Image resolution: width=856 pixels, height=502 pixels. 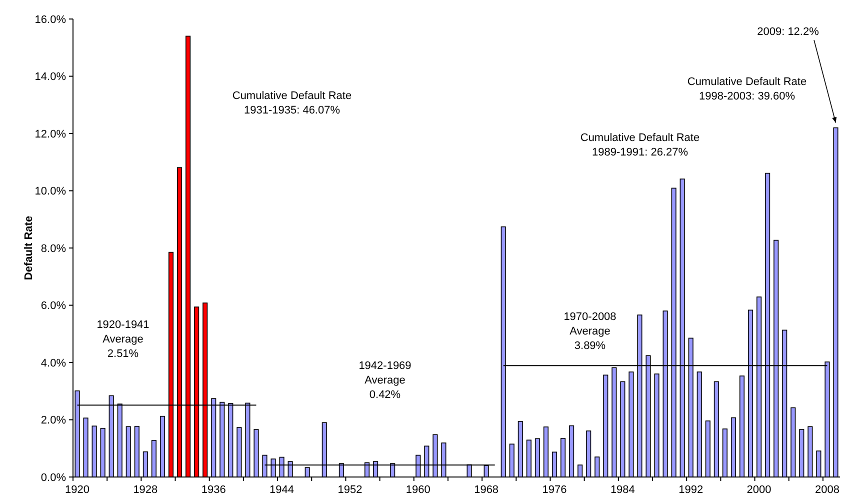 I want to click on annotation: 1920-1941 Average 2.51%, so click(x=123, y=339).